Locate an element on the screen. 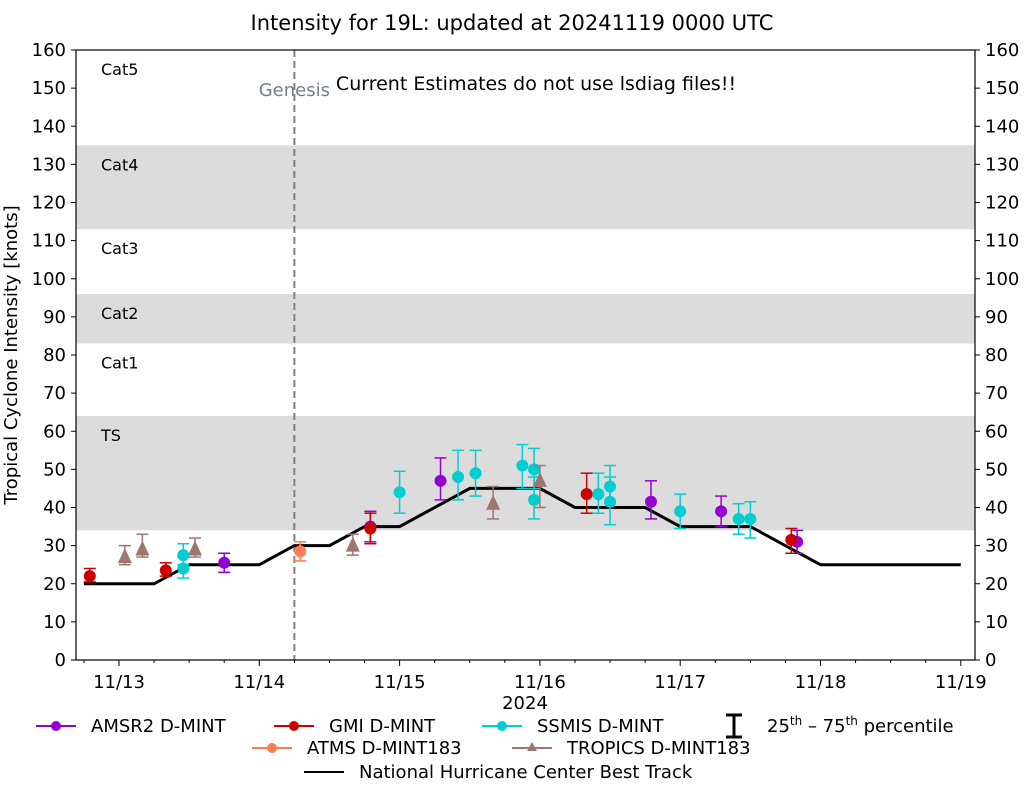  category-label-cat1: Cat1 is located at coordinates (119, 363).